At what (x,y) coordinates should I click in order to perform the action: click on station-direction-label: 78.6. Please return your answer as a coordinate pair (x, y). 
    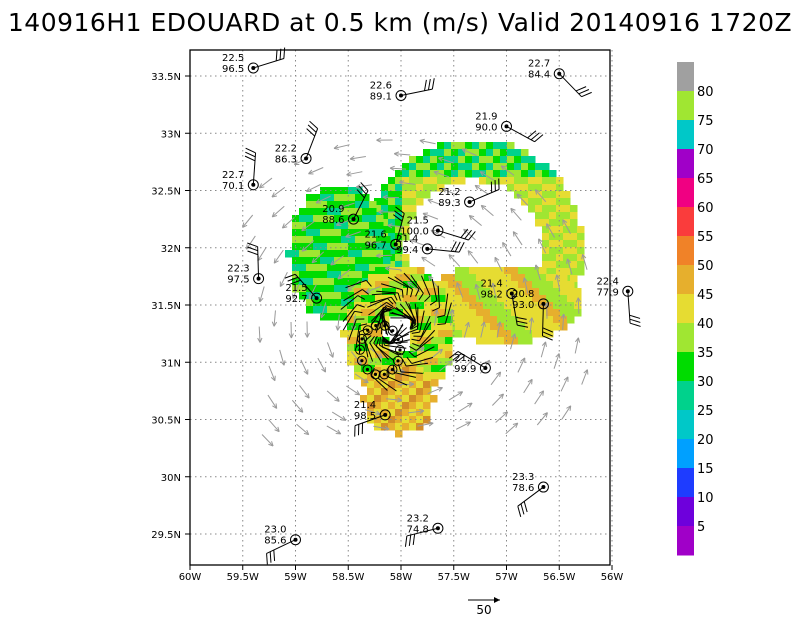
    Looking at the image, I should click on (523, 488).